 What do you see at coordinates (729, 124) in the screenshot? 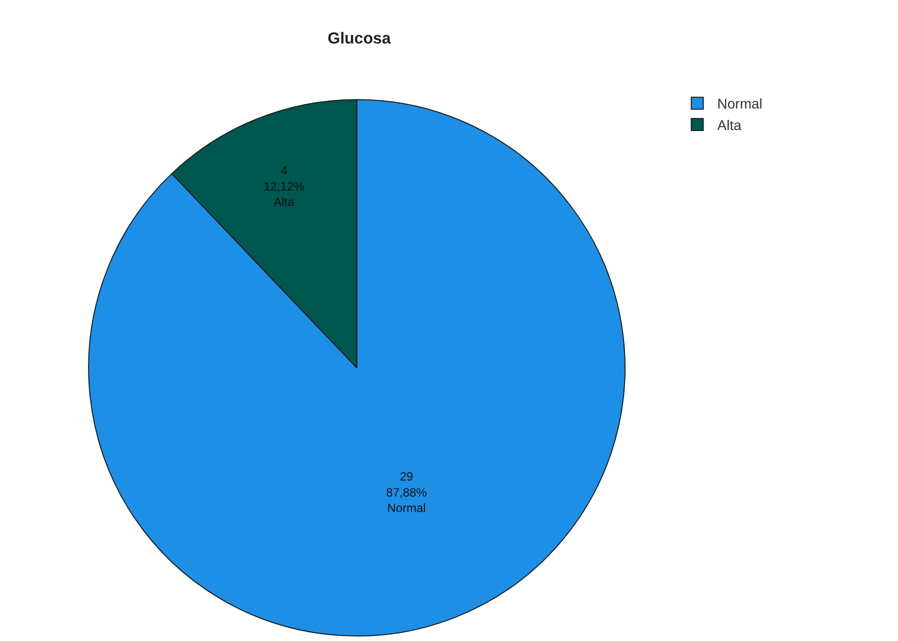
I see `legend-label: Alta` at bounding box center [729, 124].